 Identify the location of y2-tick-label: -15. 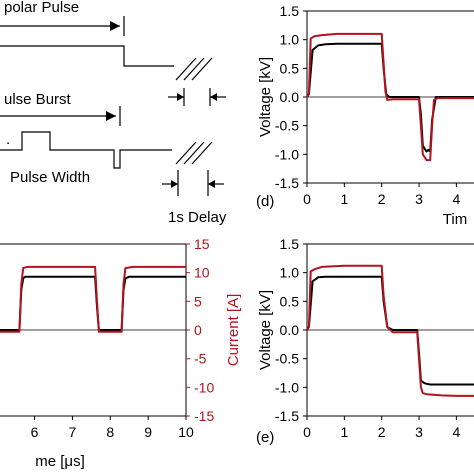
(204, 416).